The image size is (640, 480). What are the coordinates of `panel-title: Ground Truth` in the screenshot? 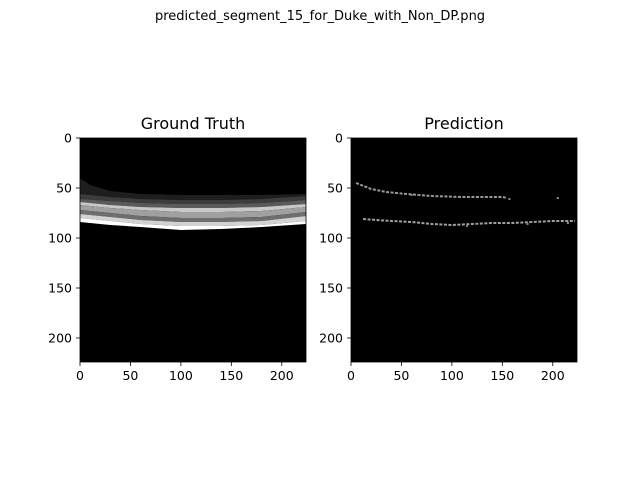 It's located at (193, 123).